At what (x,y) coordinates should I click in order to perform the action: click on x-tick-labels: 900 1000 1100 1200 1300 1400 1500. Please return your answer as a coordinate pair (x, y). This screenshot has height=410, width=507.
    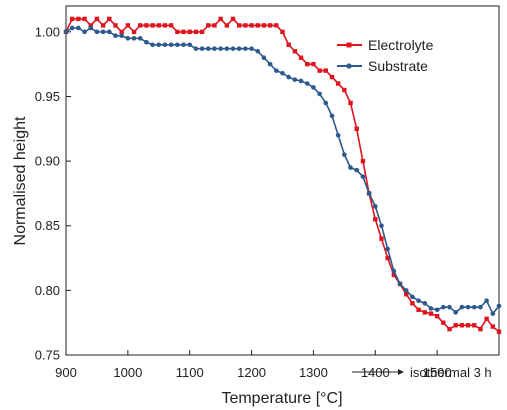
    Looking at the image, I should click on (253, 372).